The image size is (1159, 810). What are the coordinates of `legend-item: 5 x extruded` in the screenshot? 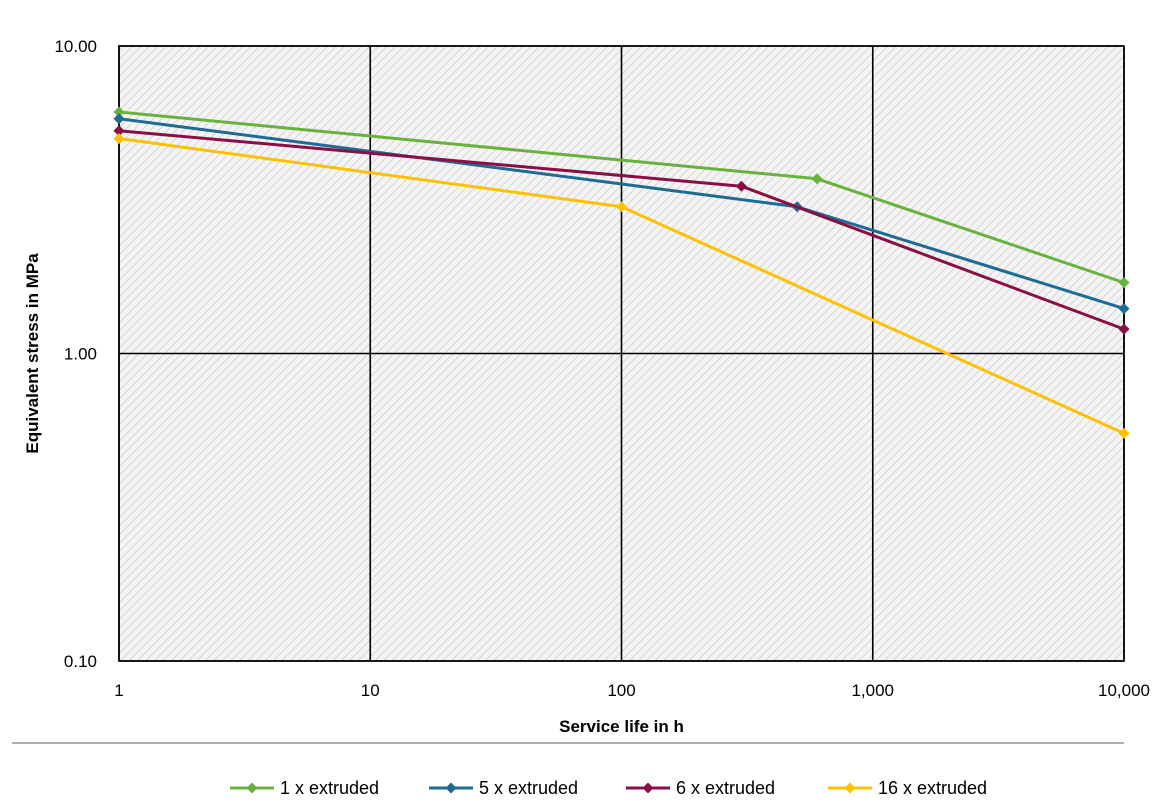 It's located at (503, 788).